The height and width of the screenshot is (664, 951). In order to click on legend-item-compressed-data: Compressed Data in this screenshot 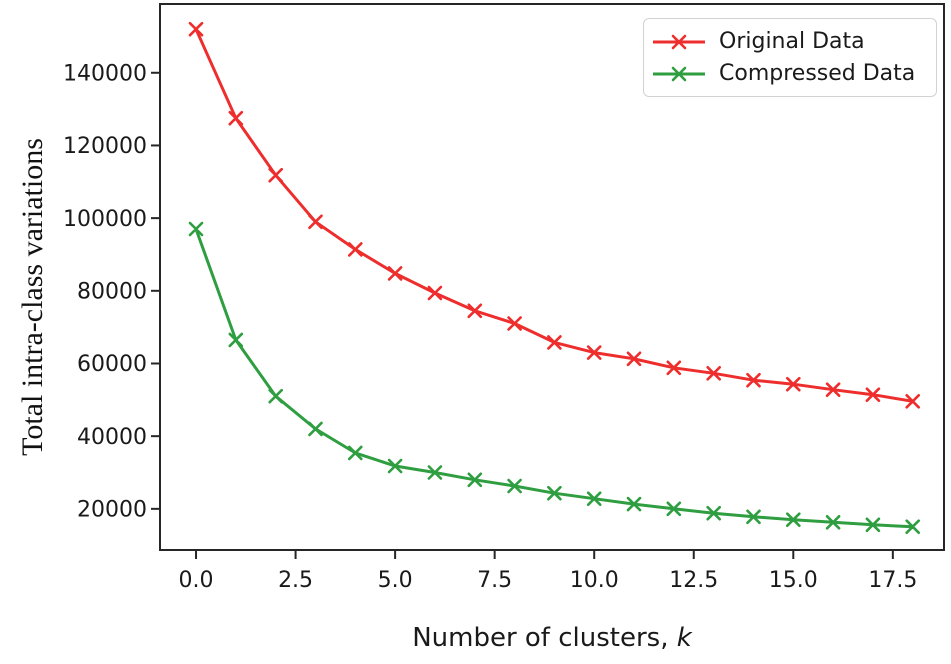, I will do `click(790, 73)`.